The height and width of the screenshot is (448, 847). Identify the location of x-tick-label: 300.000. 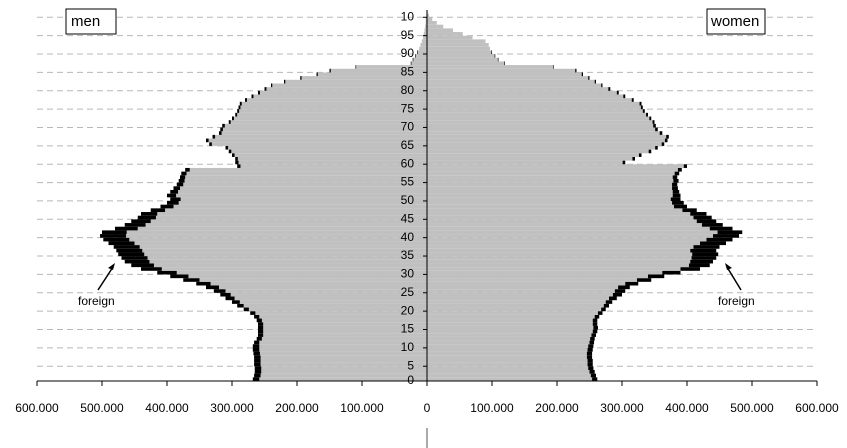
(232, 408).